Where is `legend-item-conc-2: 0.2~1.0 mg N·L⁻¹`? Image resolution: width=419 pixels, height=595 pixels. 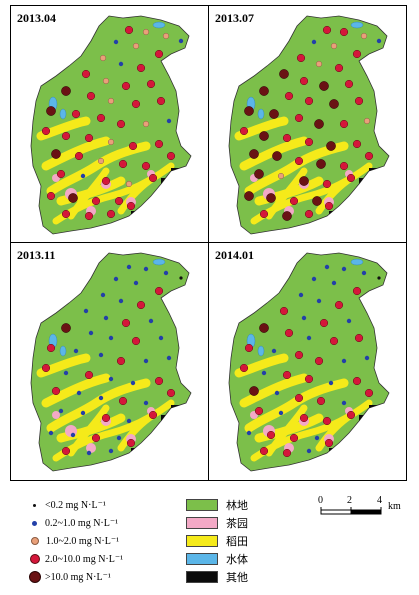
legend-item-conc-2: 0.2~1.0 mg N·L⁻¹ is located at coordinates (74, 523).